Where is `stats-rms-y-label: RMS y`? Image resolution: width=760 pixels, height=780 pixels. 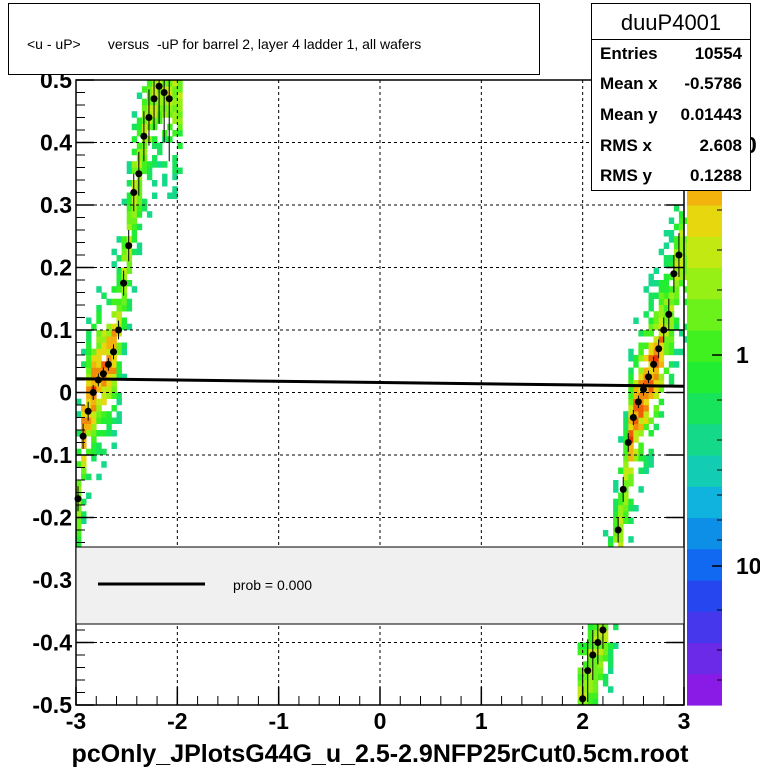
stats-rms-y-label: RMS y is located at coordinates (626, 175).